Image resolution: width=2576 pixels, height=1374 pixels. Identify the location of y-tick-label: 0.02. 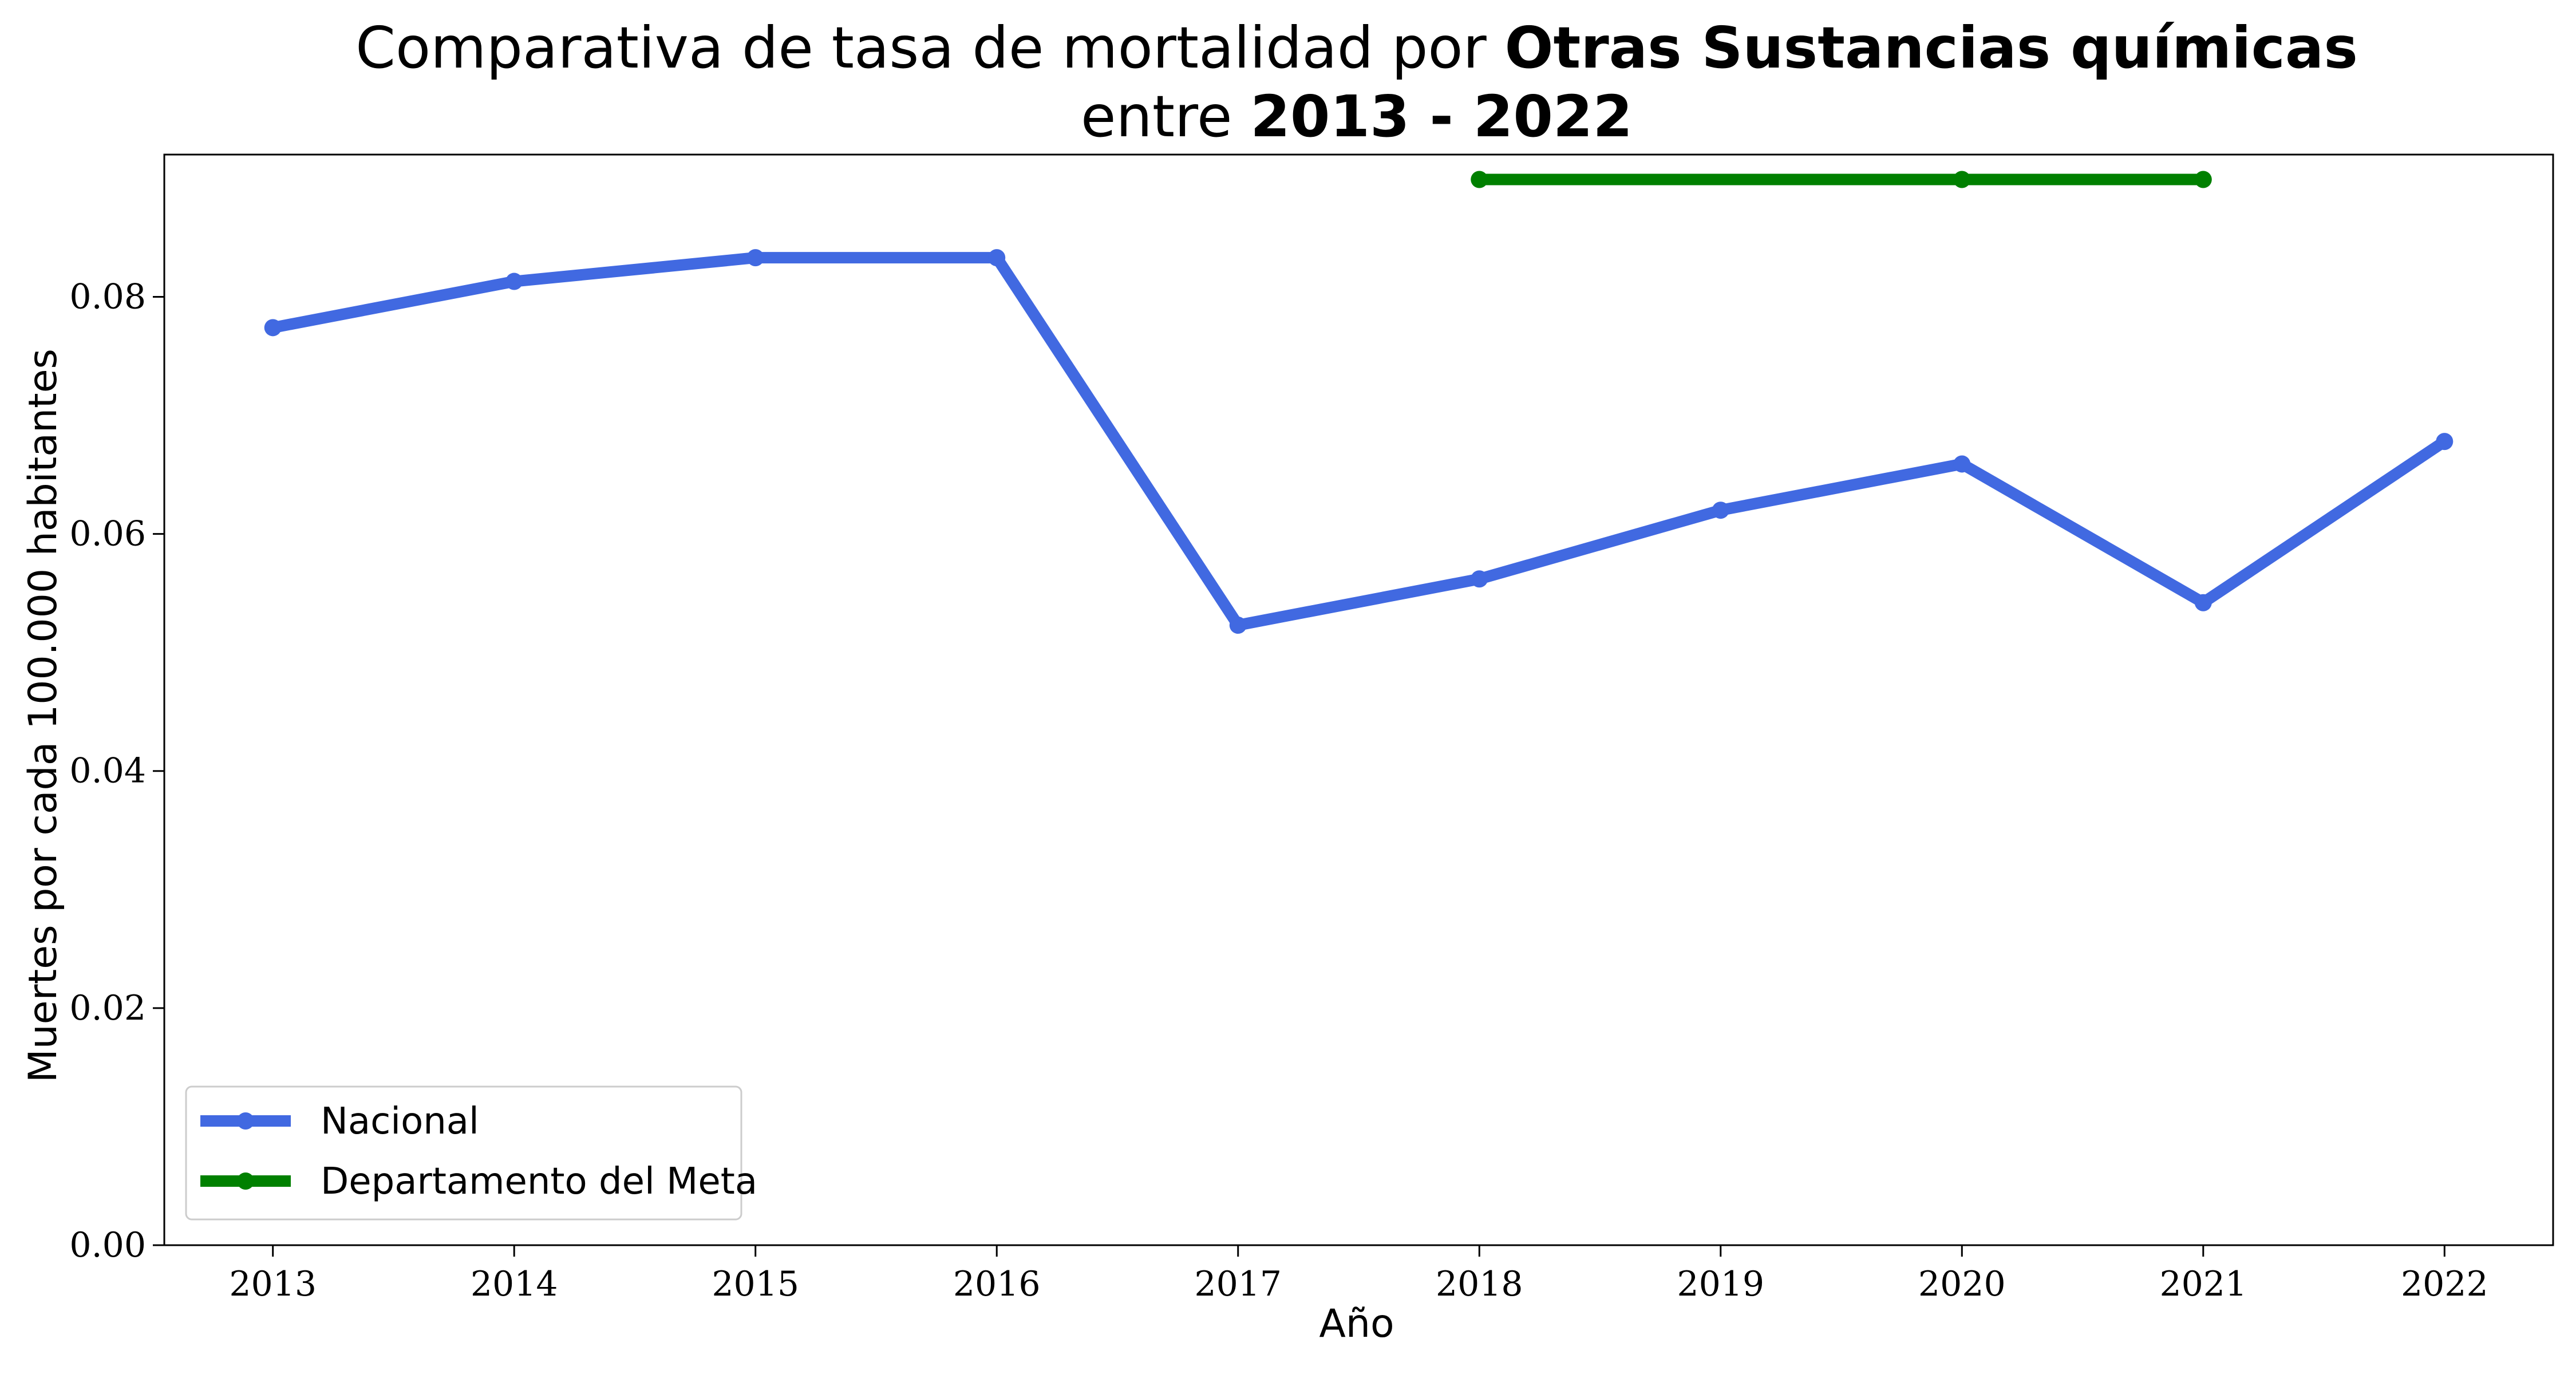
(107, 1008).